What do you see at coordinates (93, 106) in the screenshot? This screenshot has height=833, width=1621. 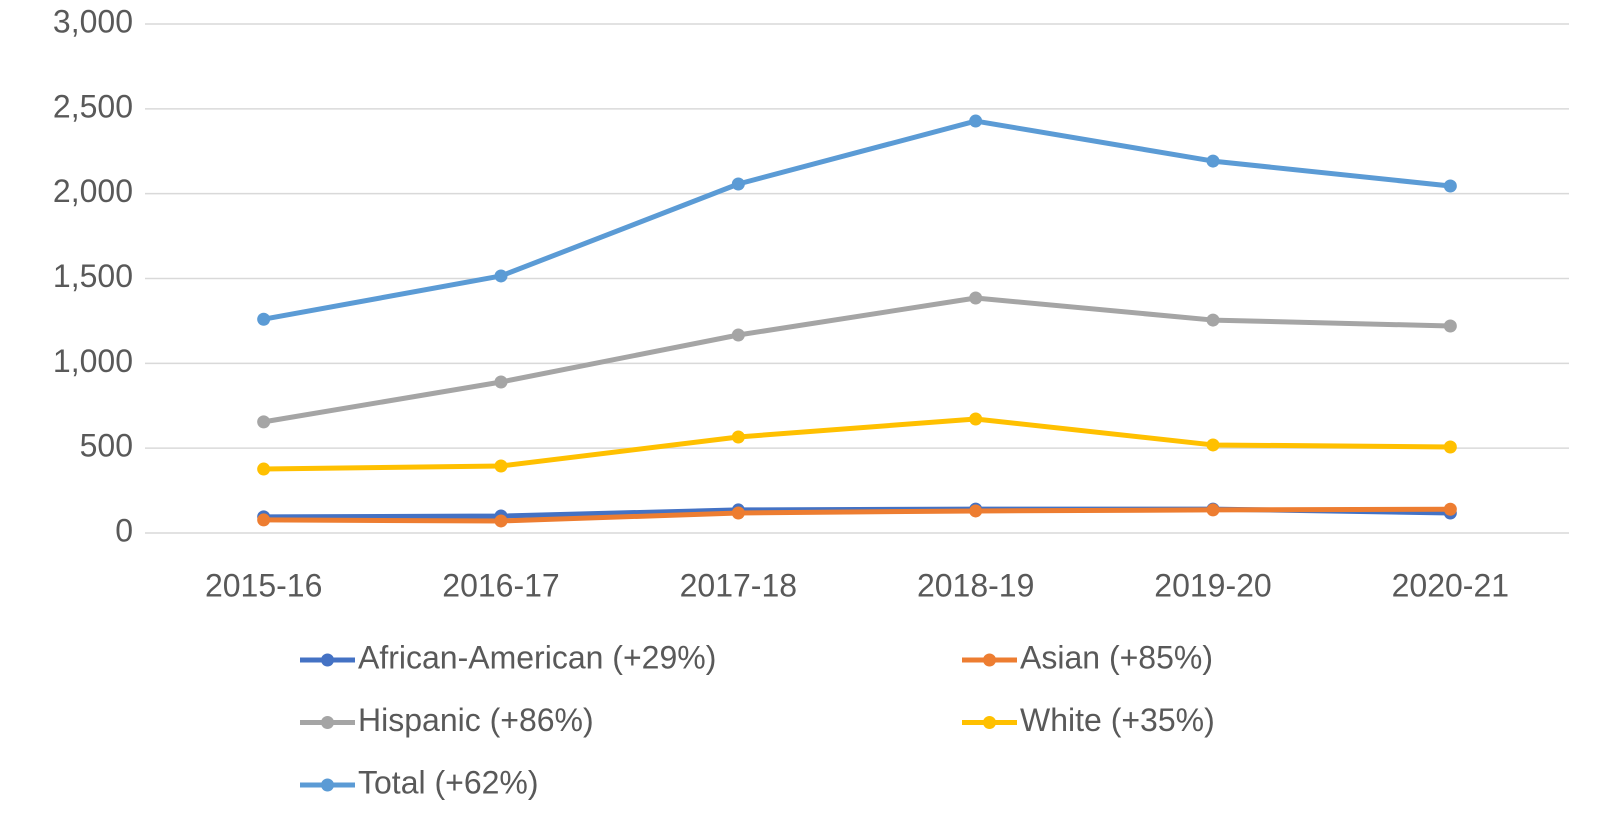 I see `y-tick-label: 2,500` at bounding box center [93, 106].